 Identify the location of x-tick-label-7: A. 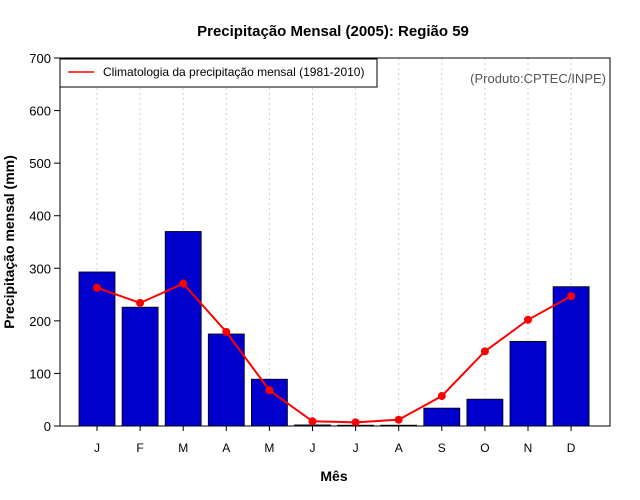
(399, 448).